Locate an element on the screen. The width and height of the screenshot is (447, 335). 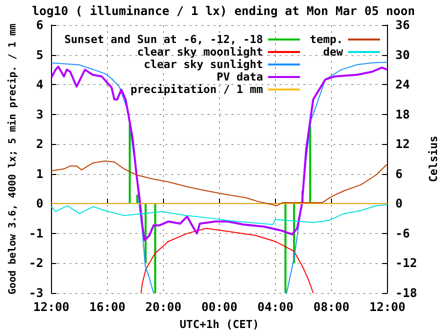
legend-label: Sunset and Sun at -6, -12, -18 is located at coordinates (163, 39).